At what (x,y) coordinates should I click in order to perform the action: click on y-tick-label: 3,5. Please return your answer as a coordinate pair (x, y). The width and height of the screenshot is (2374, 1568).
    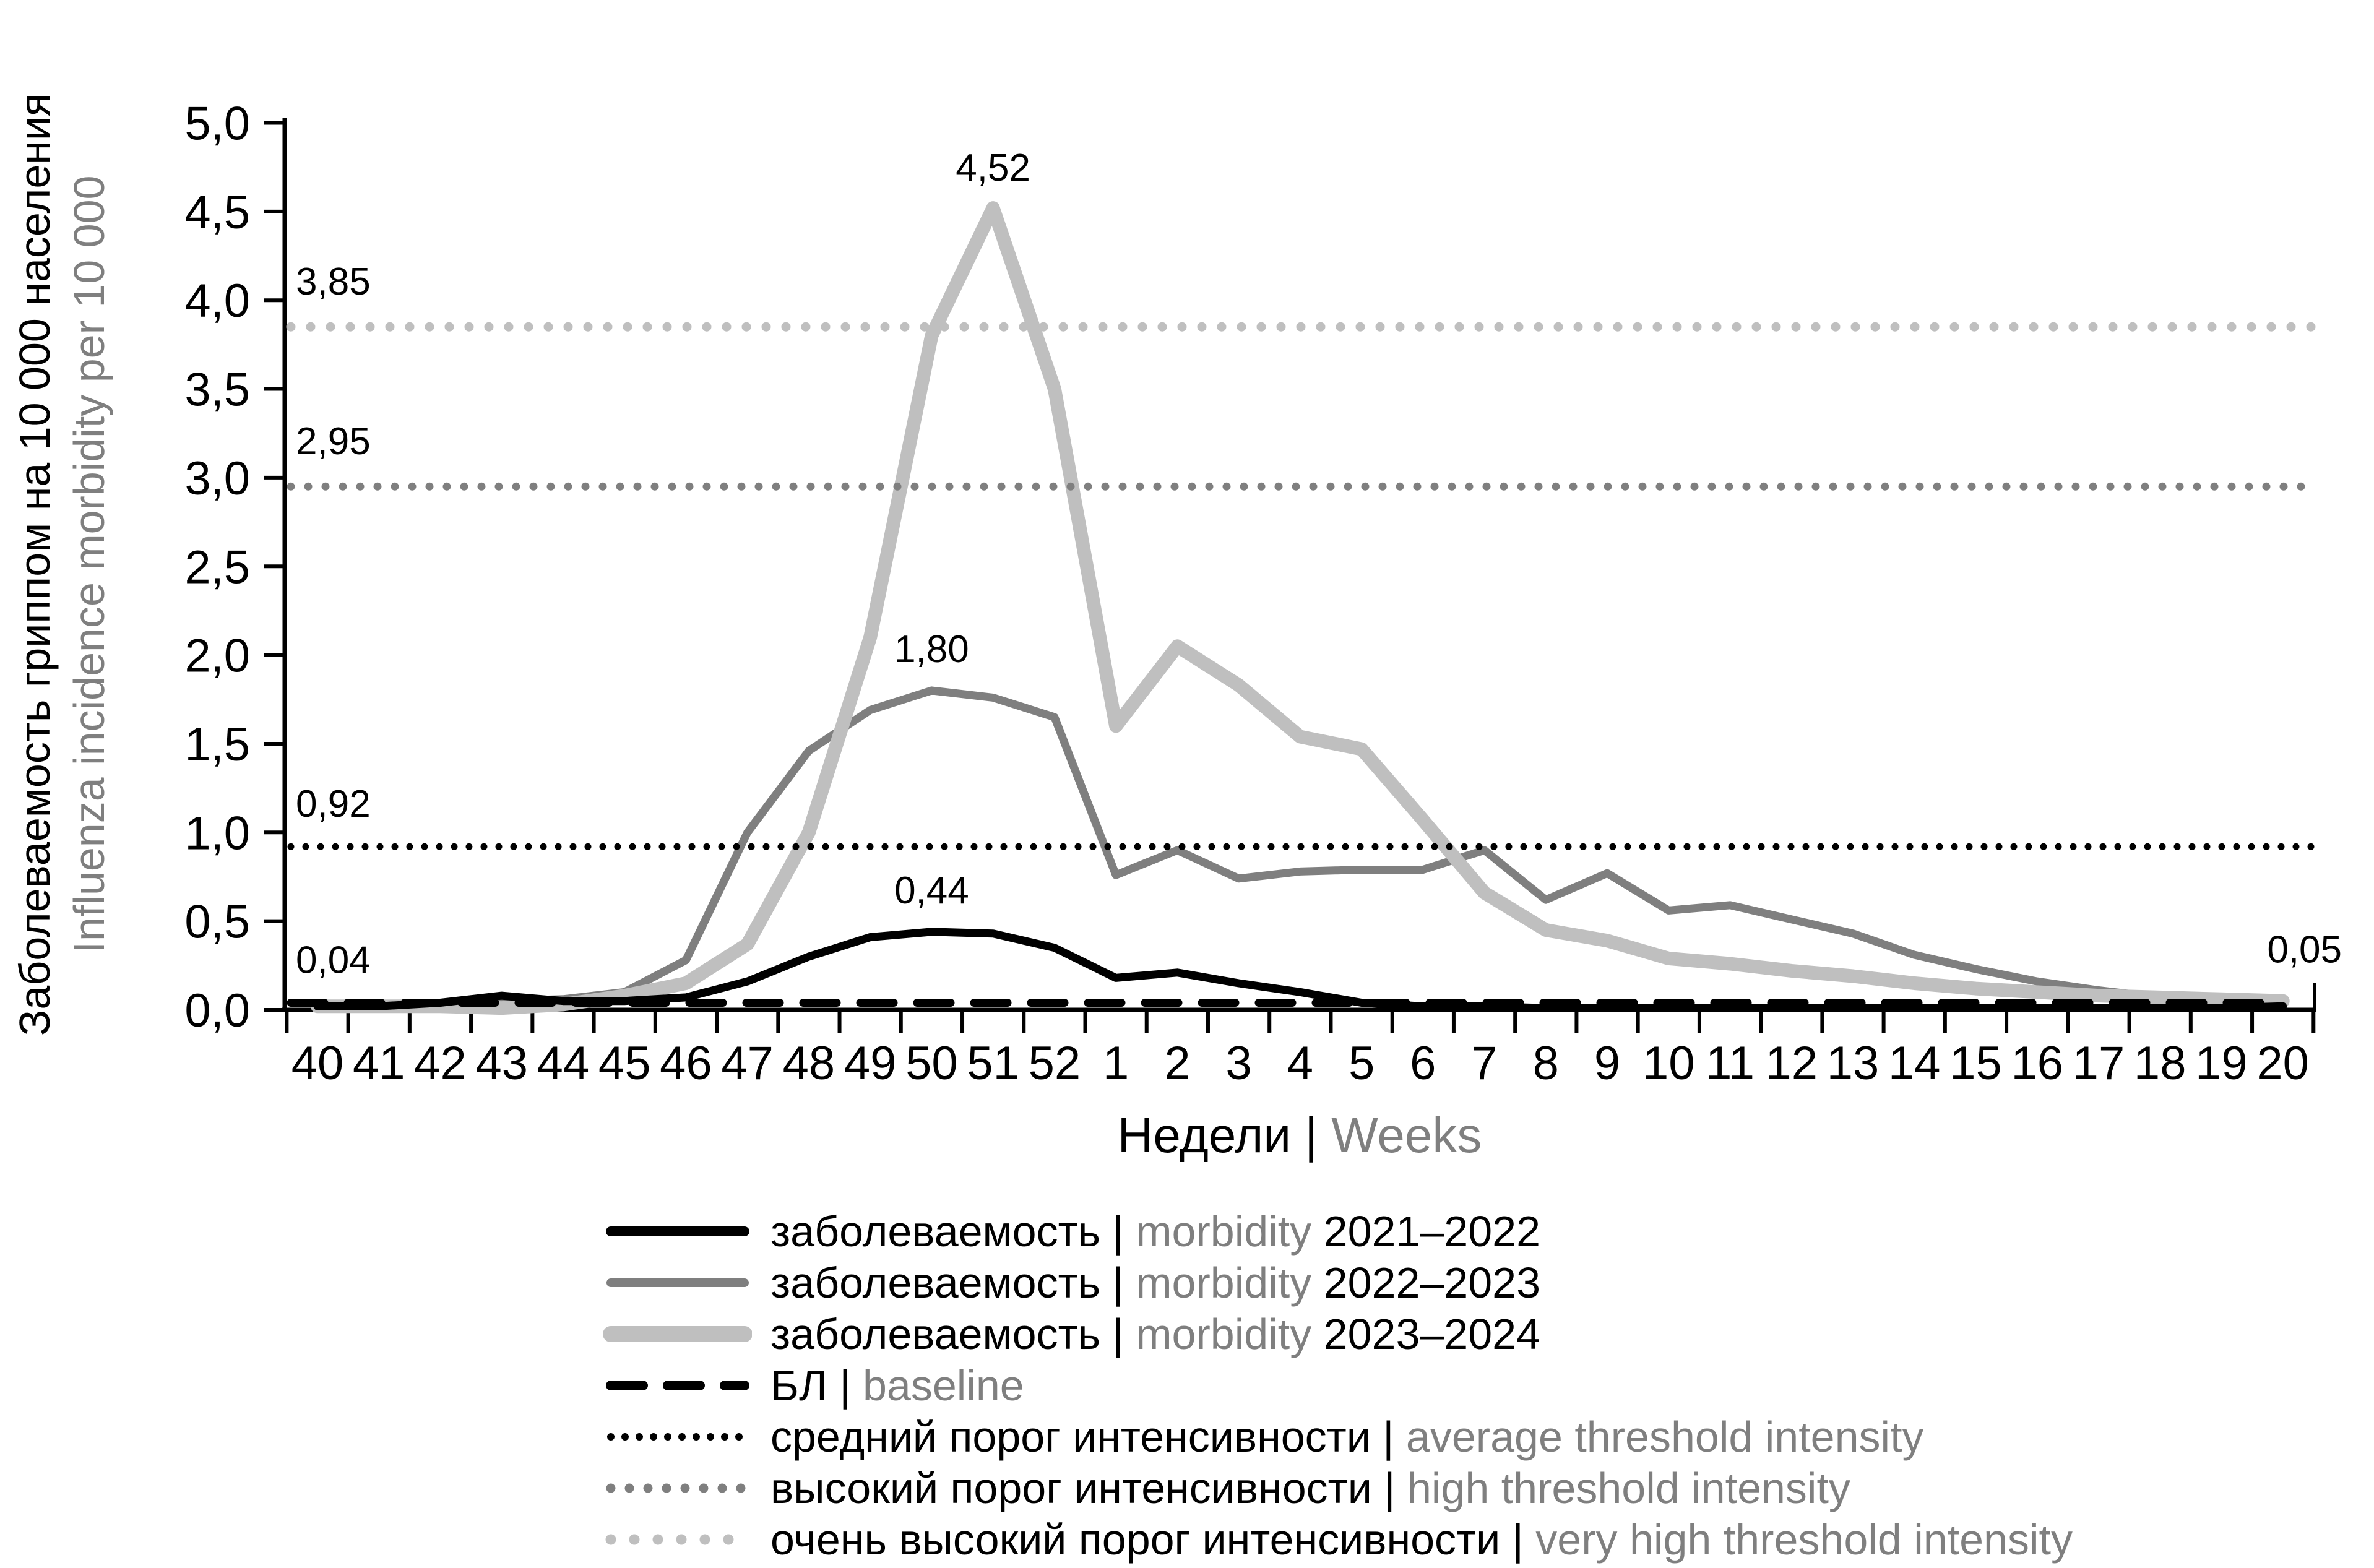
    Looking at the image, I should click on (217, 390).